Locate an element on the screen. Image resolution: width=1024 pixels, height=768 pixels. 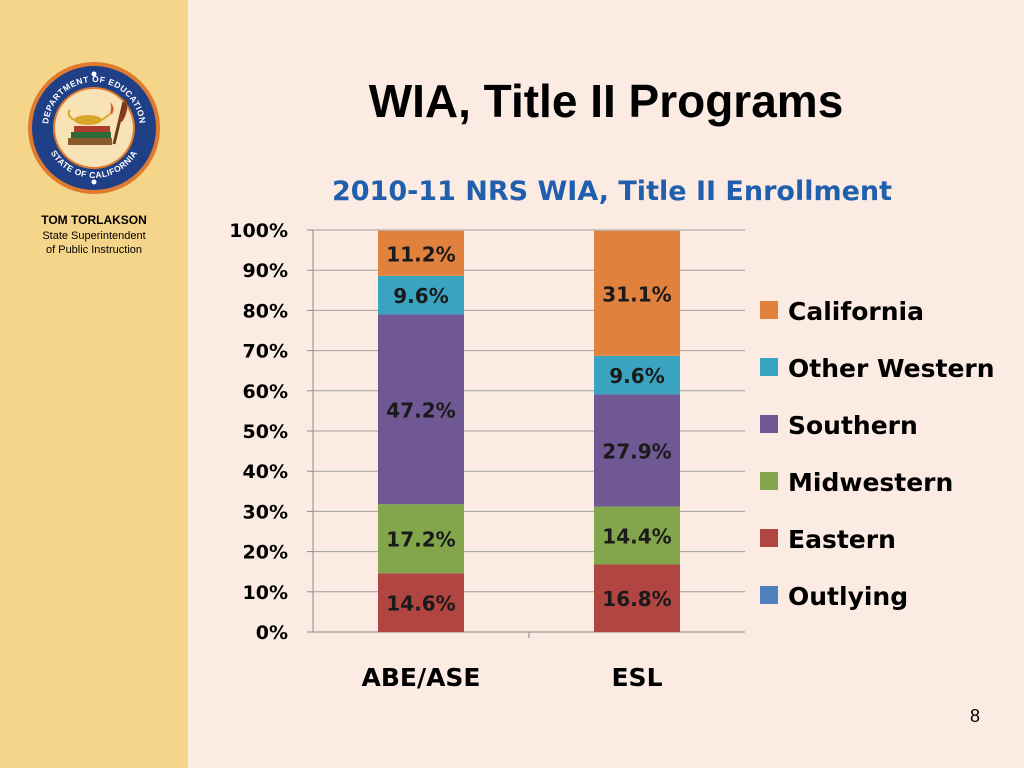
y-tick-label: 20% is located at coordinates (265, 553).